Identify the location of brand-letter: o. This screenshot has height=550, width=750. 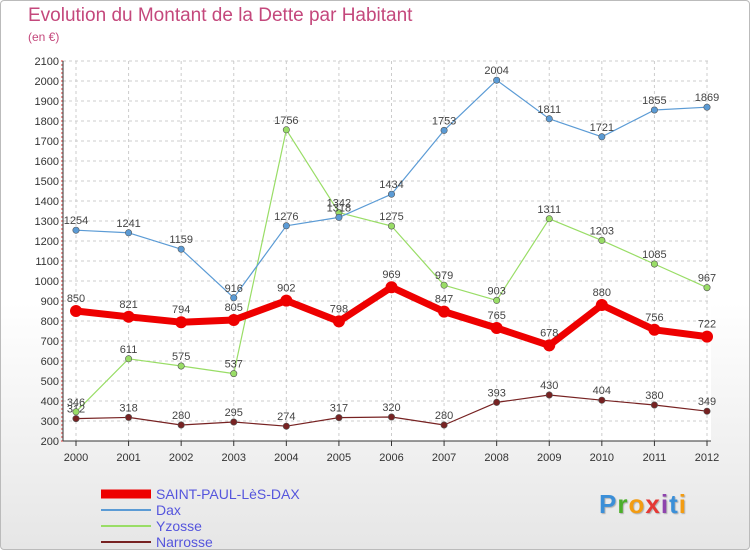
(637, 504).